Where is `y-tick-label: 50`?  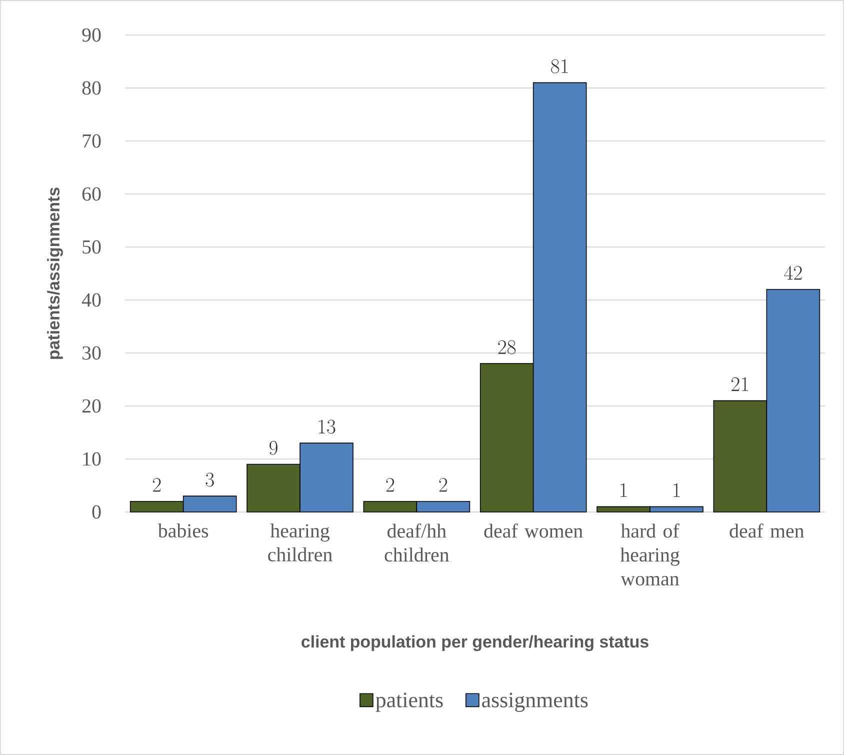 y-tick-label: 50 is located at coordinates (91, 247).